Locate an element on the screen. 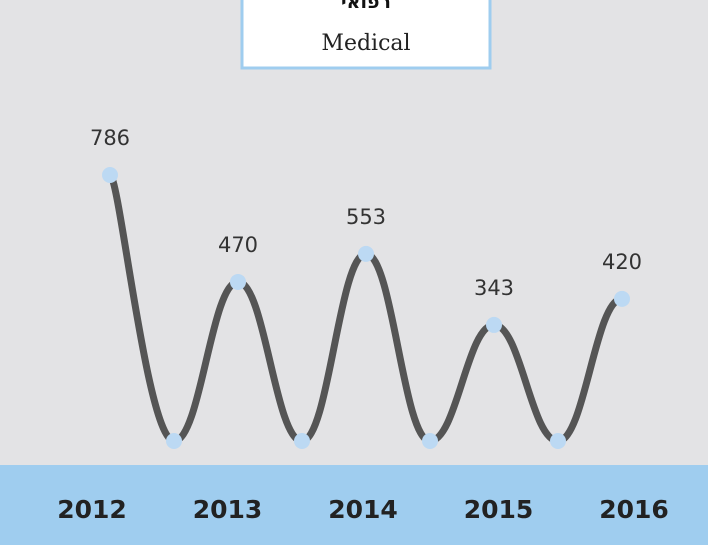 This screenshot has height=545, width=708. chart-subtitle: Medical is located at coordinates (365, 43).